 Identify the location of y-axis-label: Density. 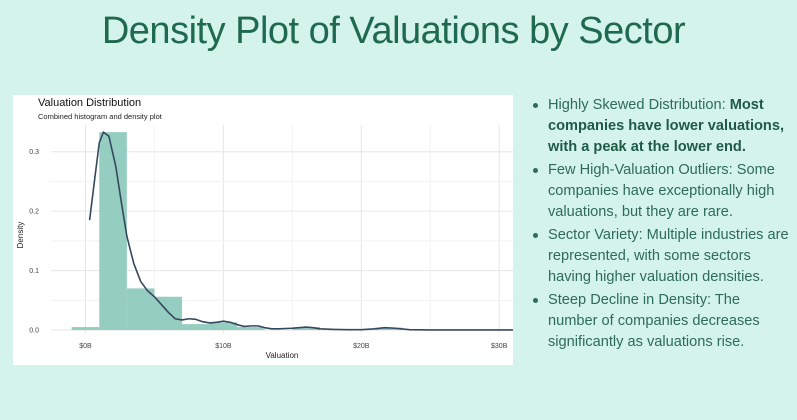
(20, 235).